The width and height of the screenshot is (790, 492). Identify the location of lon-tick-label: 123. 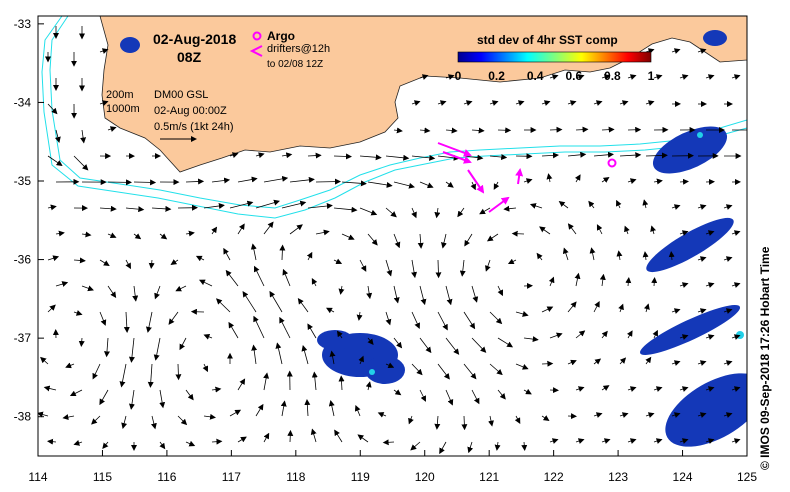
(618, 477).